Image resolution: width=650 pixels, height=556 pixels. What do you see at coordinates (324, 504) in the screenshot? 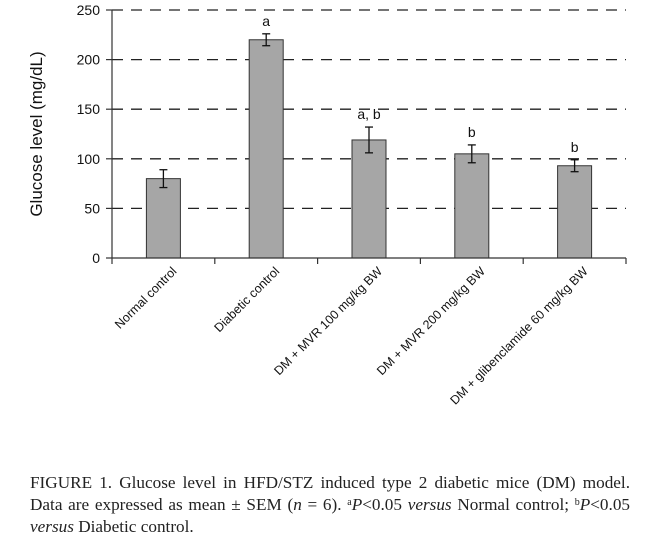
I see `caption-n-value: = 6).` at bounding box center [324, 504].